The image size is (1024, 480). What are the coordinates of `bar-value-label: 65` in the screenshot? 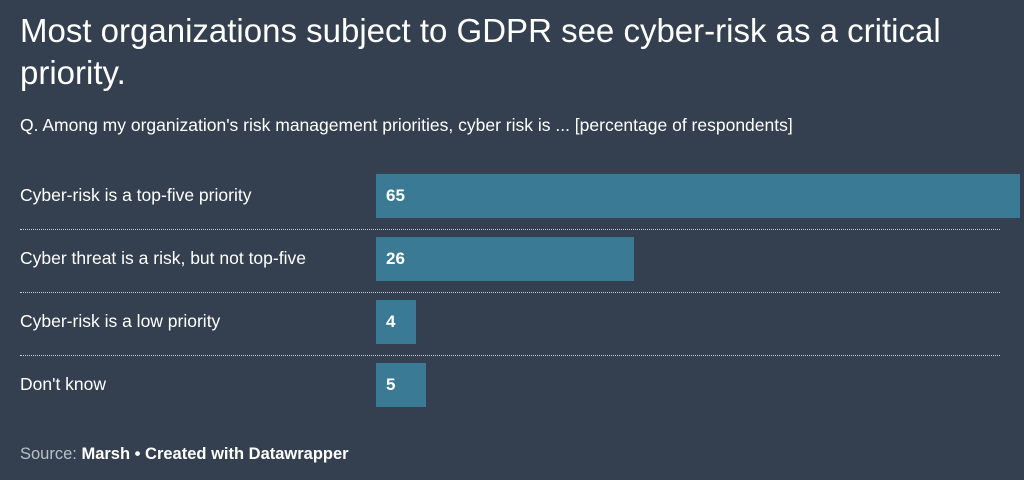 It's located at (395, 195).